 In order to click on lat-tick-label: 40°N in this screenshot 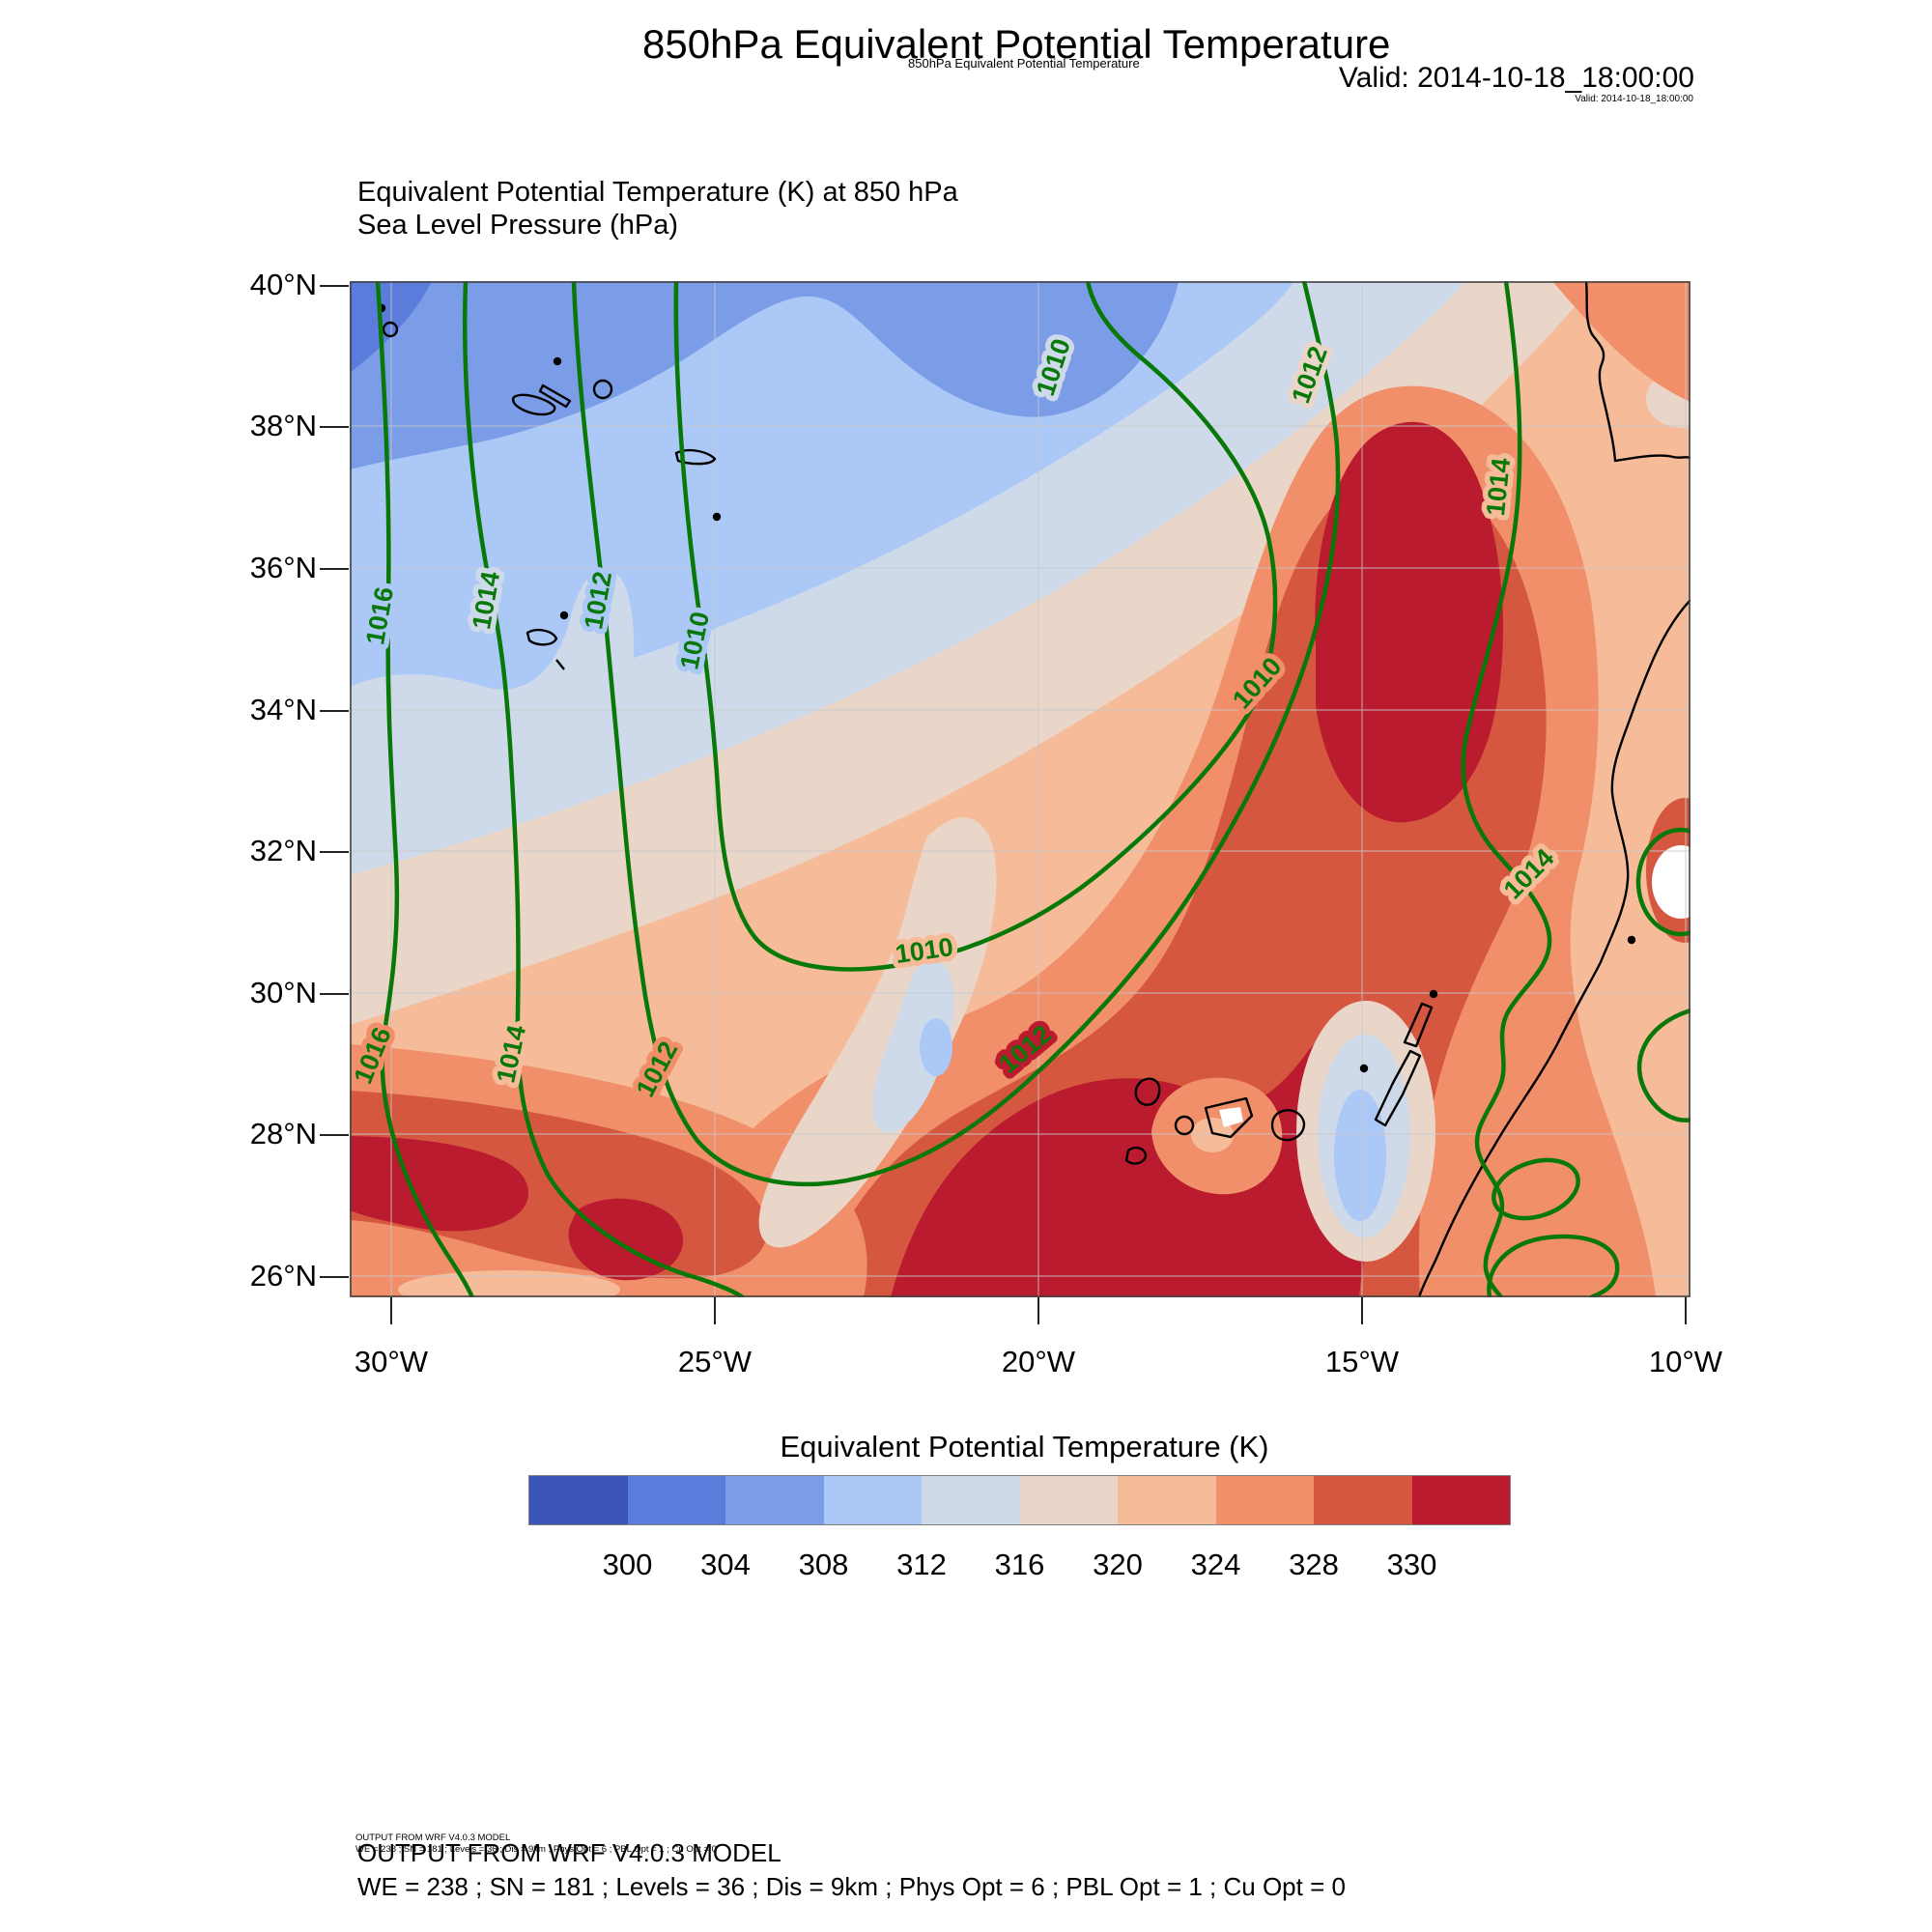, I will do `click(283, 284)`.